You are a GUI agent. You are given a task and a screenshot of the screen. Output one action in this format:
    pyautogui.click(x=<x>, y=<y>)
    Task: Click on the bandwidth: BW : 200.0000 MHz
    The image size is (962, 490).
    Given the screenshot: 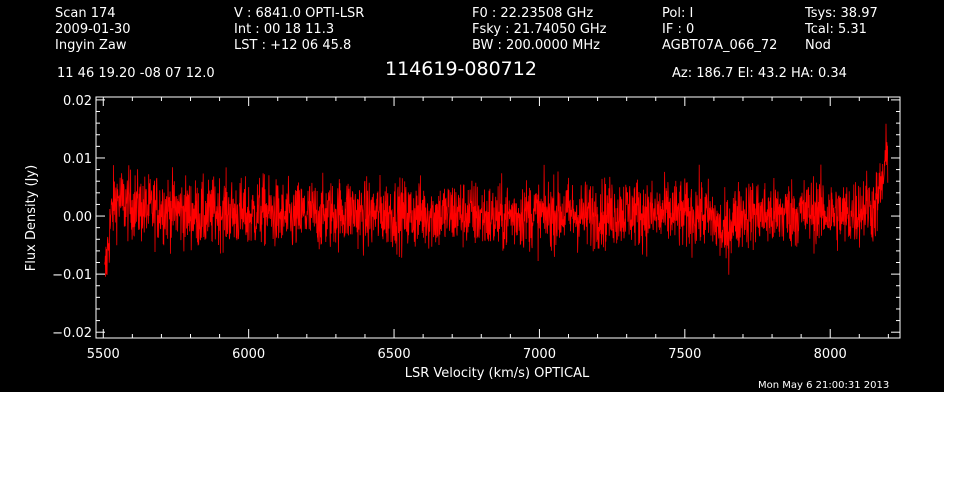 What is the action you would take?
    pyautogui.click(x=536, y=45)
    